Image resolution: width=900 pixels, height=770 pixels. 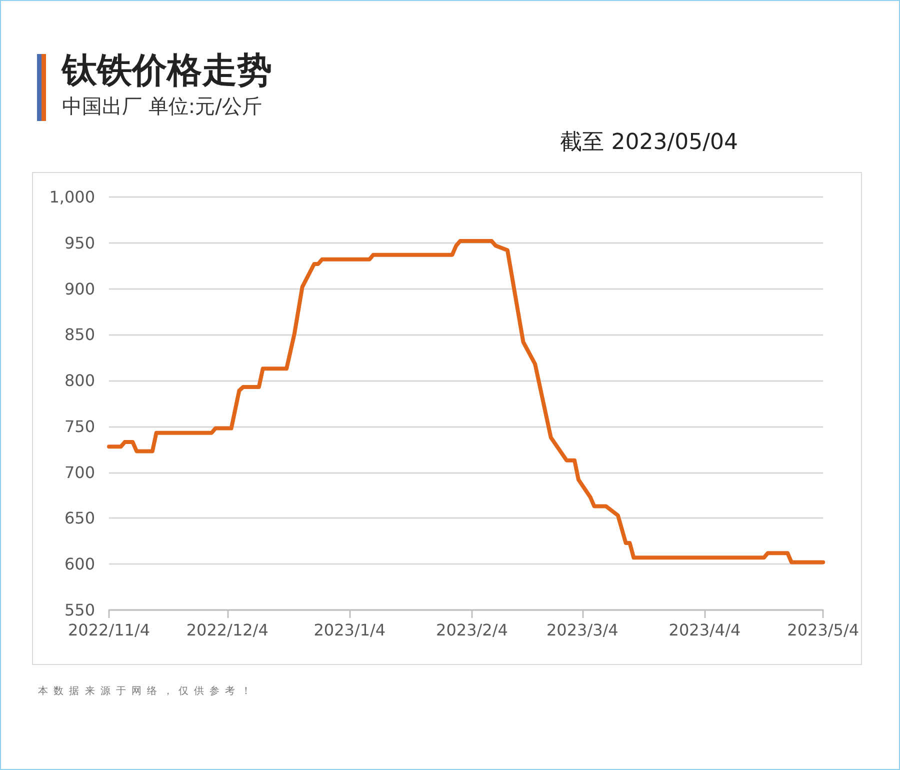 I want to click on text: 截至 2023/05/04, so click(x=649, y=143).